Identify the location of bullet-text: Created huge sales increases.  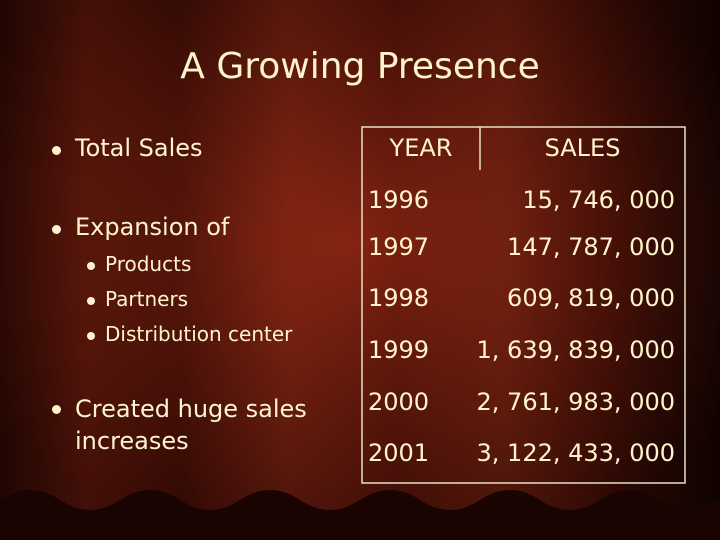
(191, 425).